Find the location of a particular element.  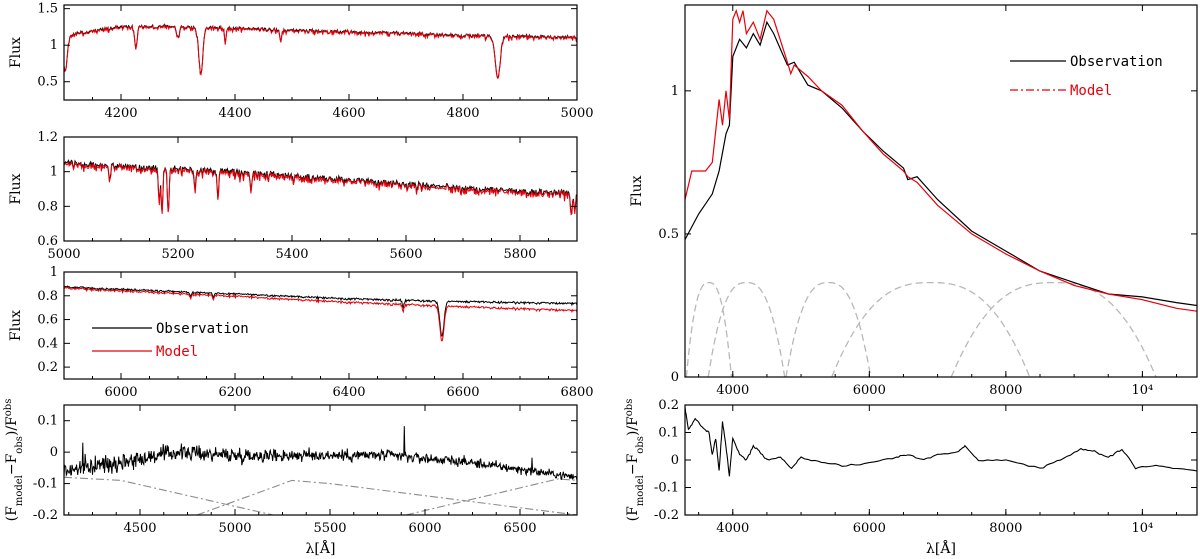

p3-xtick-label: 6600 is located at coordinates (462, 392).